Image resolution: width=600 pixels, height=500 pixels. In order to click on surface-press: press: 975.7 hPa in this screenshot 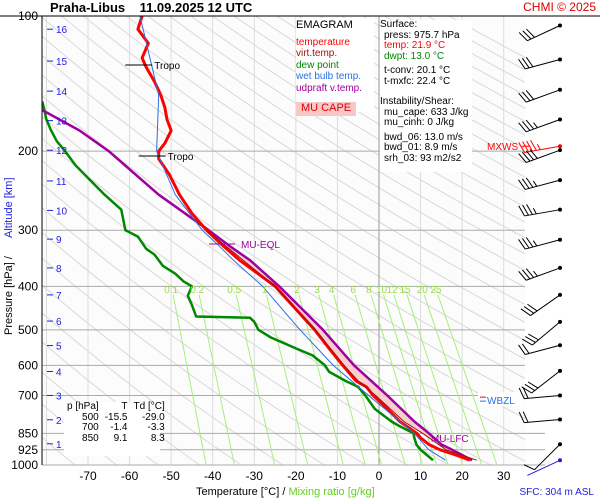, I will do `click(422, 35)`.